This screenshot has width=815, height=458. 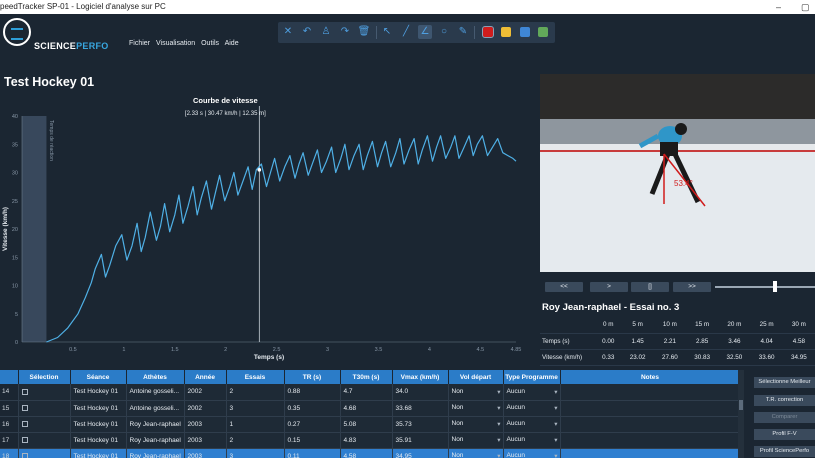 What do you see at coordinates (650, 287) in the screenshot?
I see `pause-button: []` at bounding box center [650, 287].